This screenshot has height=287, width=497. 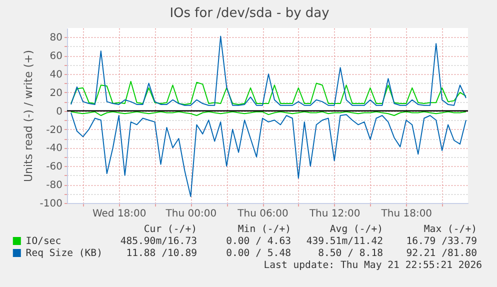 What do you see at coordinates (442, 253) in the screenshot?
I see `text: 92.21 /81.80` at bounding box center [442, 253].